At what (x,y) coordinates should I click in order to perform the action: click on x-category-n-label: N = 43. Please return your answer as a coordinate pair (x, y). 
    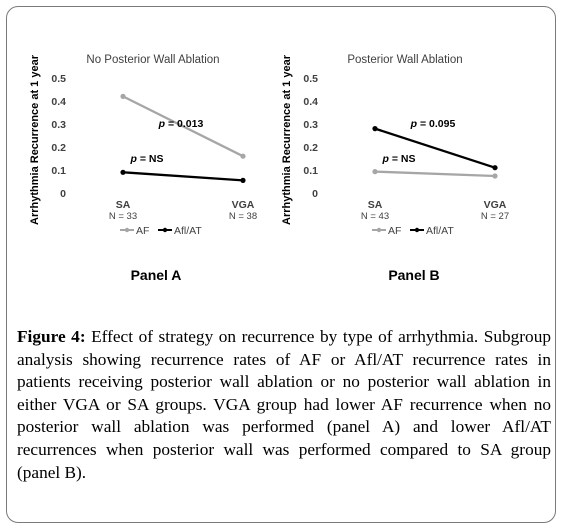
    Looking at the image, I should click on (375, 216).